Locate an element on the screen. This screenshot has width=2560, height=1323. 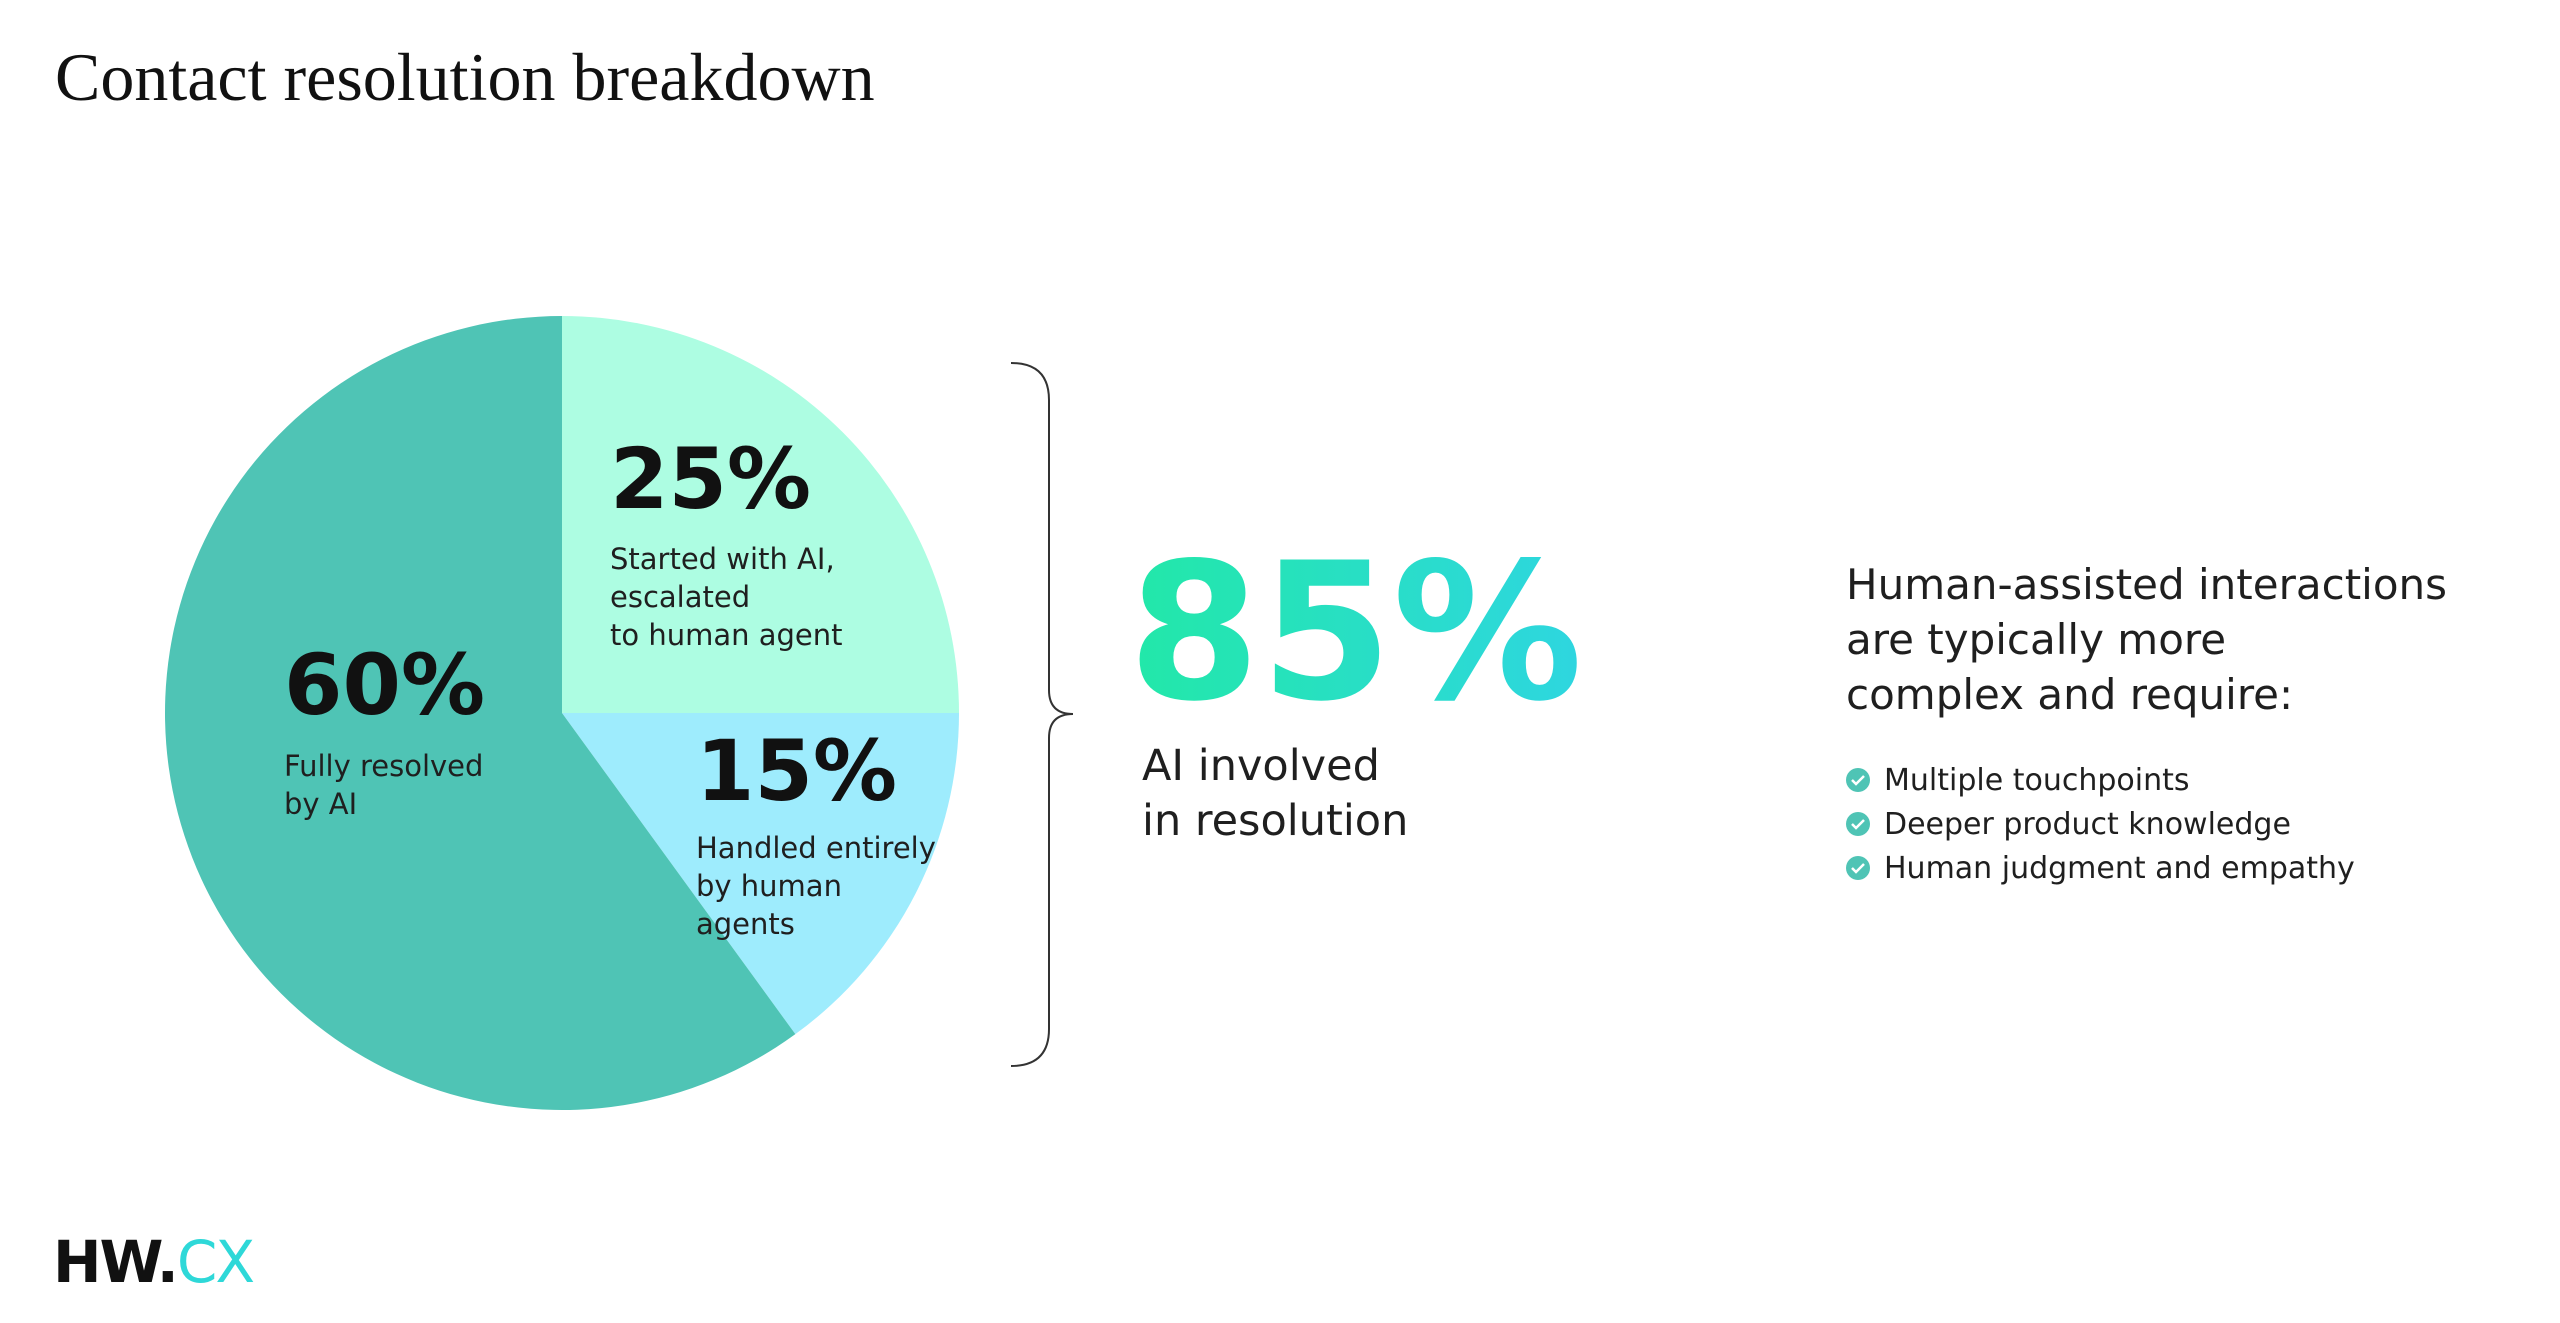
callout-caption: AI involved is located at coordinates (1261, 766).